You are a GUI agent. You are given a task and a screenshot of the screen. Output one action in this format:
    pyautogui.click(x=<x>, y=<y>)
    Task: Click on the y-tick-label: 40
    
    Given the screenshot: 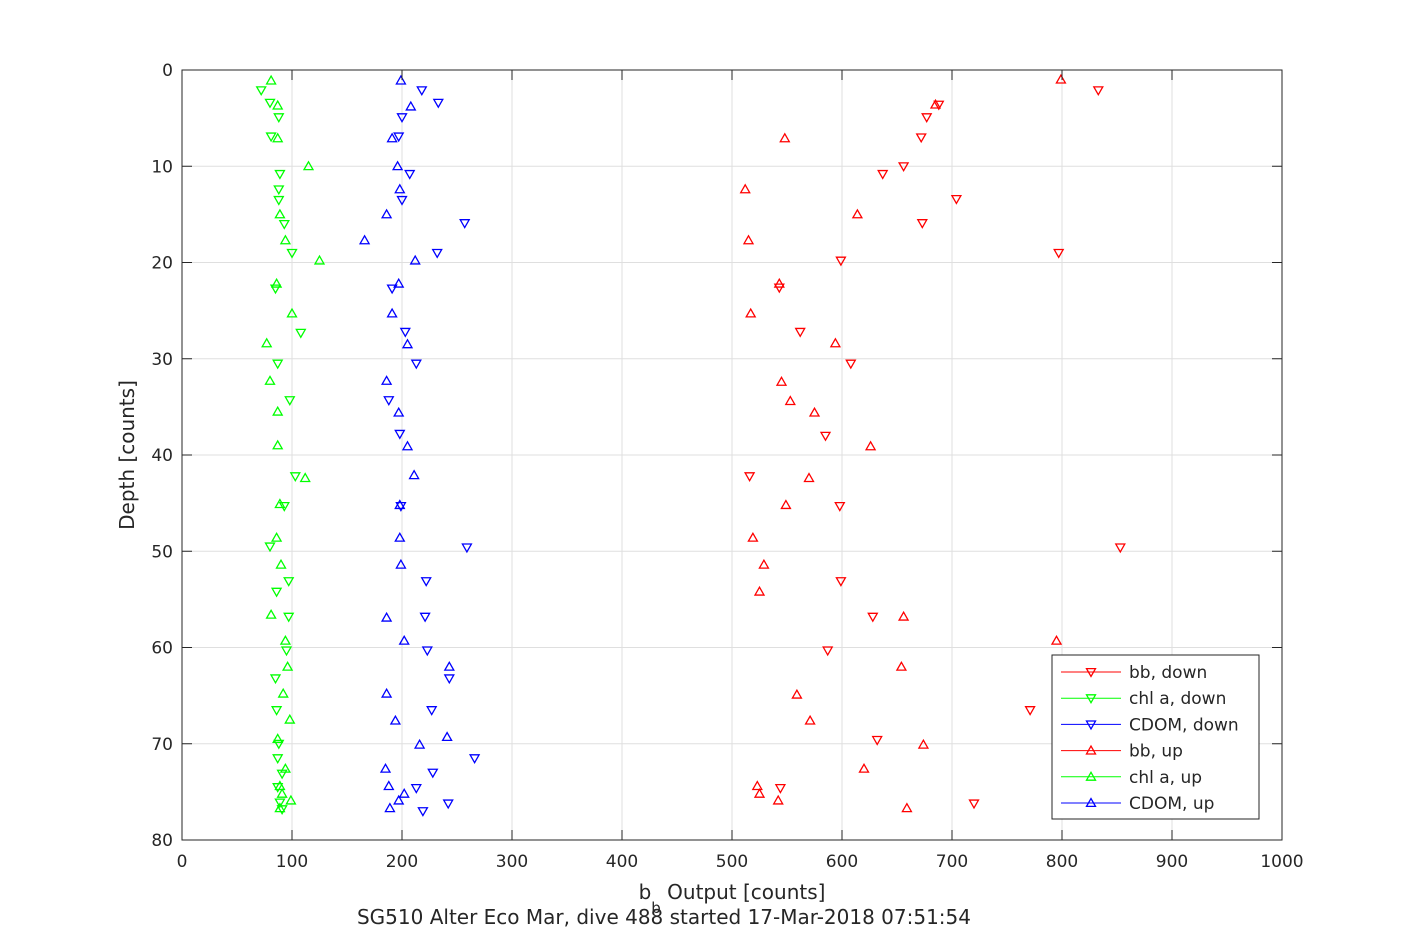 What is the action you would take?
    pyautogui.click(x=162, y=456)
    